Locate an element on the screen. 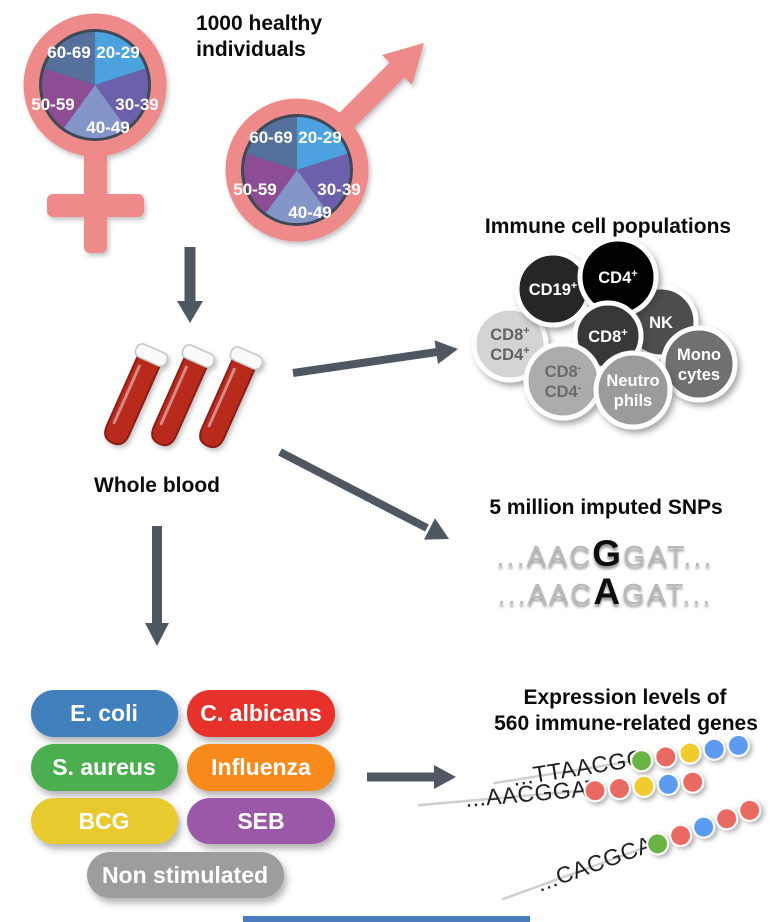 This screenshot has width=771, height=922. pill-label: Non stimulated is located at coordinates (185, 875).